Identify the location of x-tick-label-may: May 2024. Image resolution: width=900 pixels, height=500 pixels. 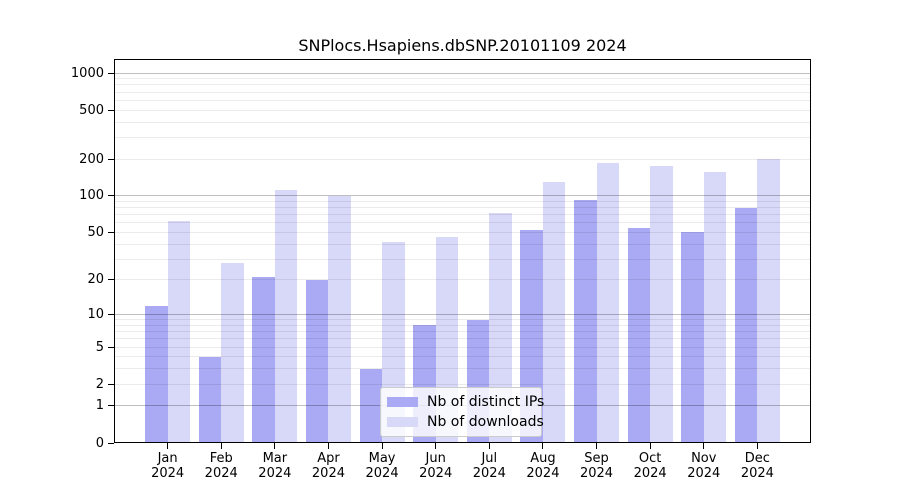
(382, 466).